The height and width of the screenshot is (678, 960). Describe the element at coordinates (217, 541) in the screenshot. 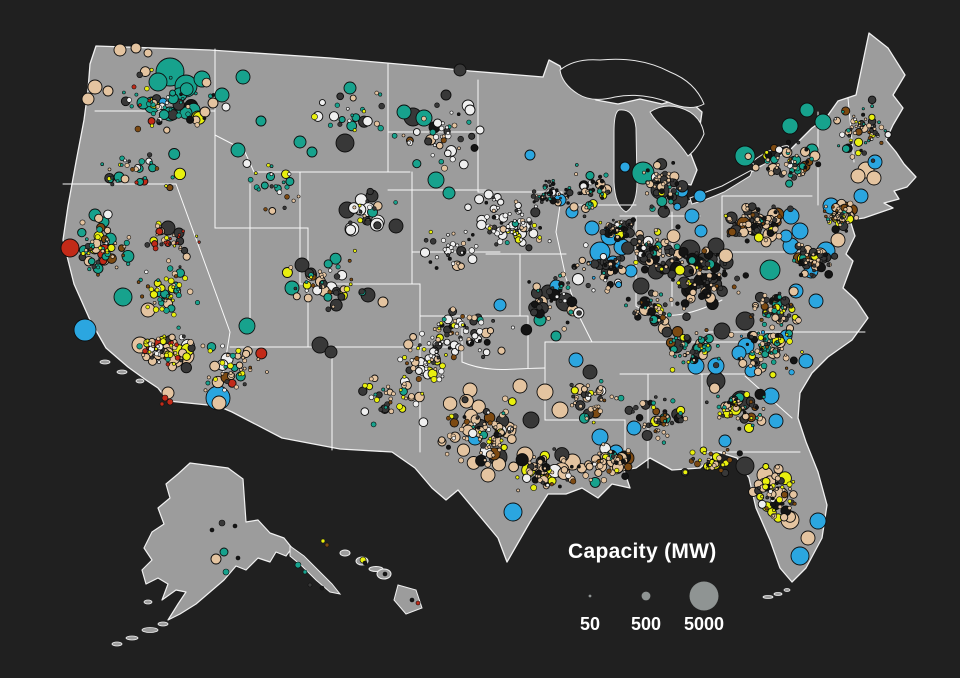

I see `alaska-landmass` at that location.